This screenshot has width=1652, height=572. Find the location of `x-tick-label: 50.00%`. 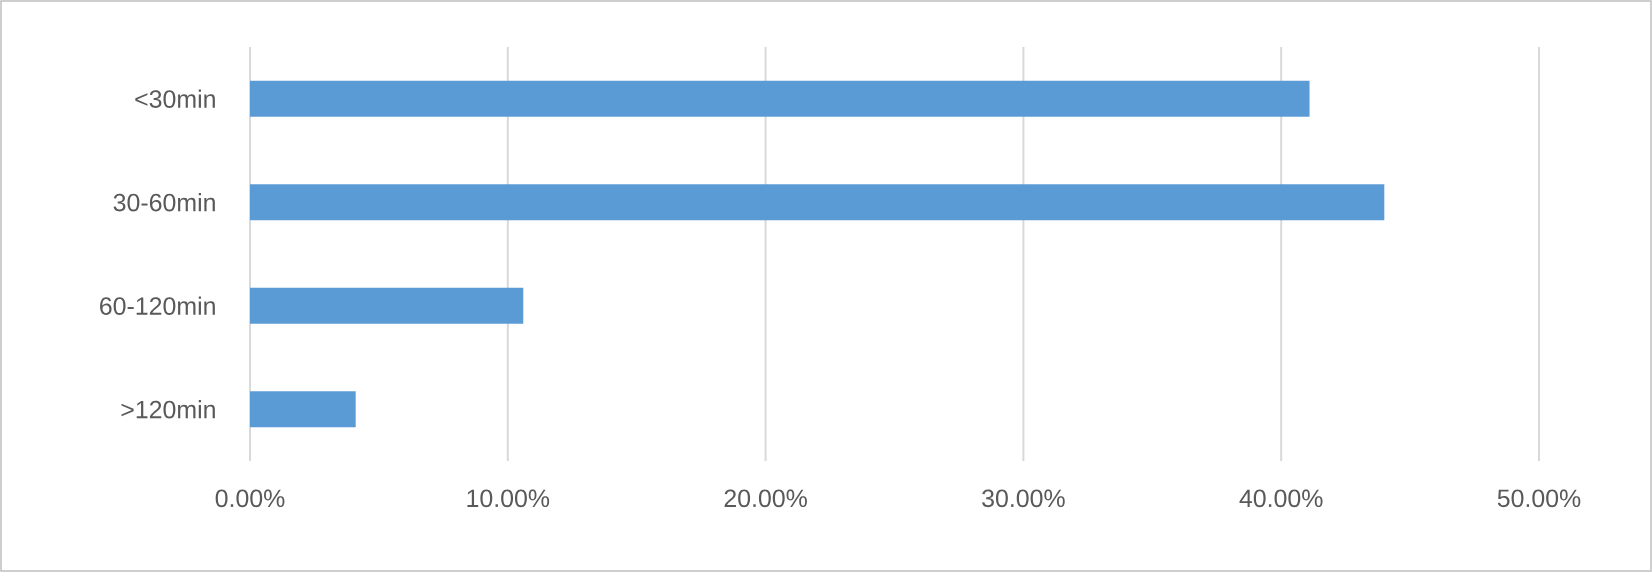

x-tick-label: 50.00% is located at coordinates (1539, 498).